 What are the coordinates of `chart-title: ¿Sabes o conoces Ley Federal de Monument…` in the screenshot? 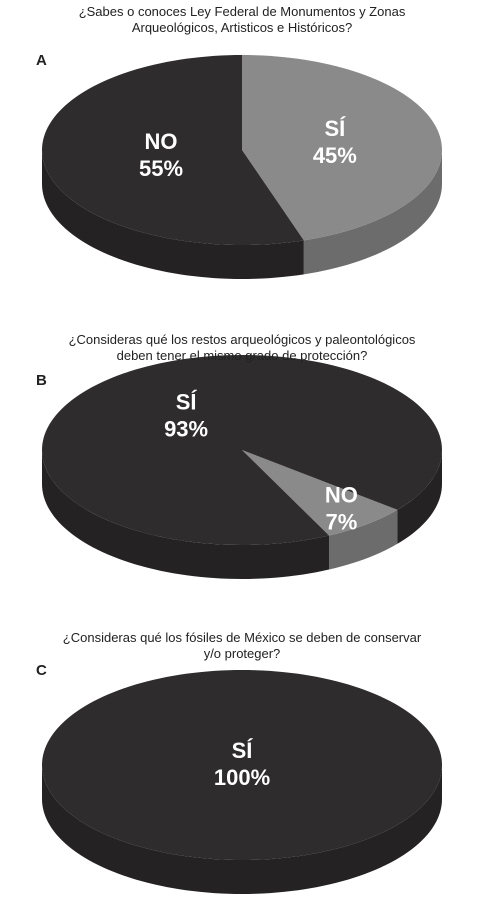 It's located at (242, 19).